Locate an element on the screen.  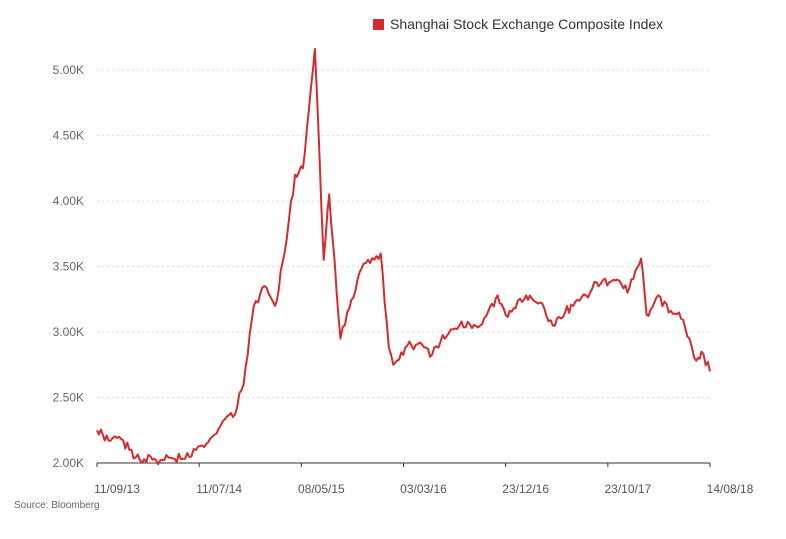
source-note: Source: Bloomberg is located at coordinates (57, 505).